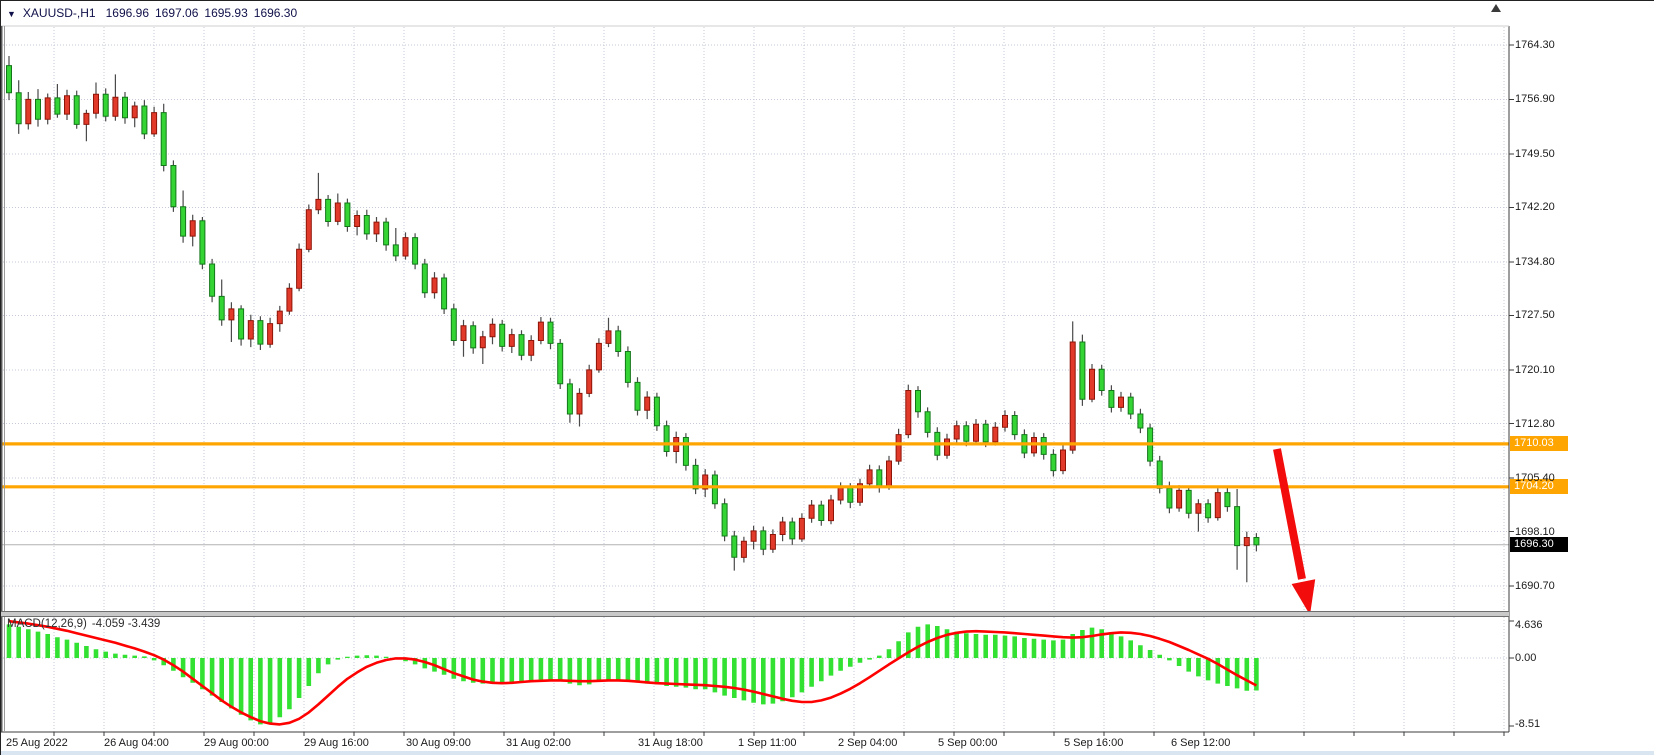  I want to click on price-axis-label: 1764.30, so click(1535, 45).